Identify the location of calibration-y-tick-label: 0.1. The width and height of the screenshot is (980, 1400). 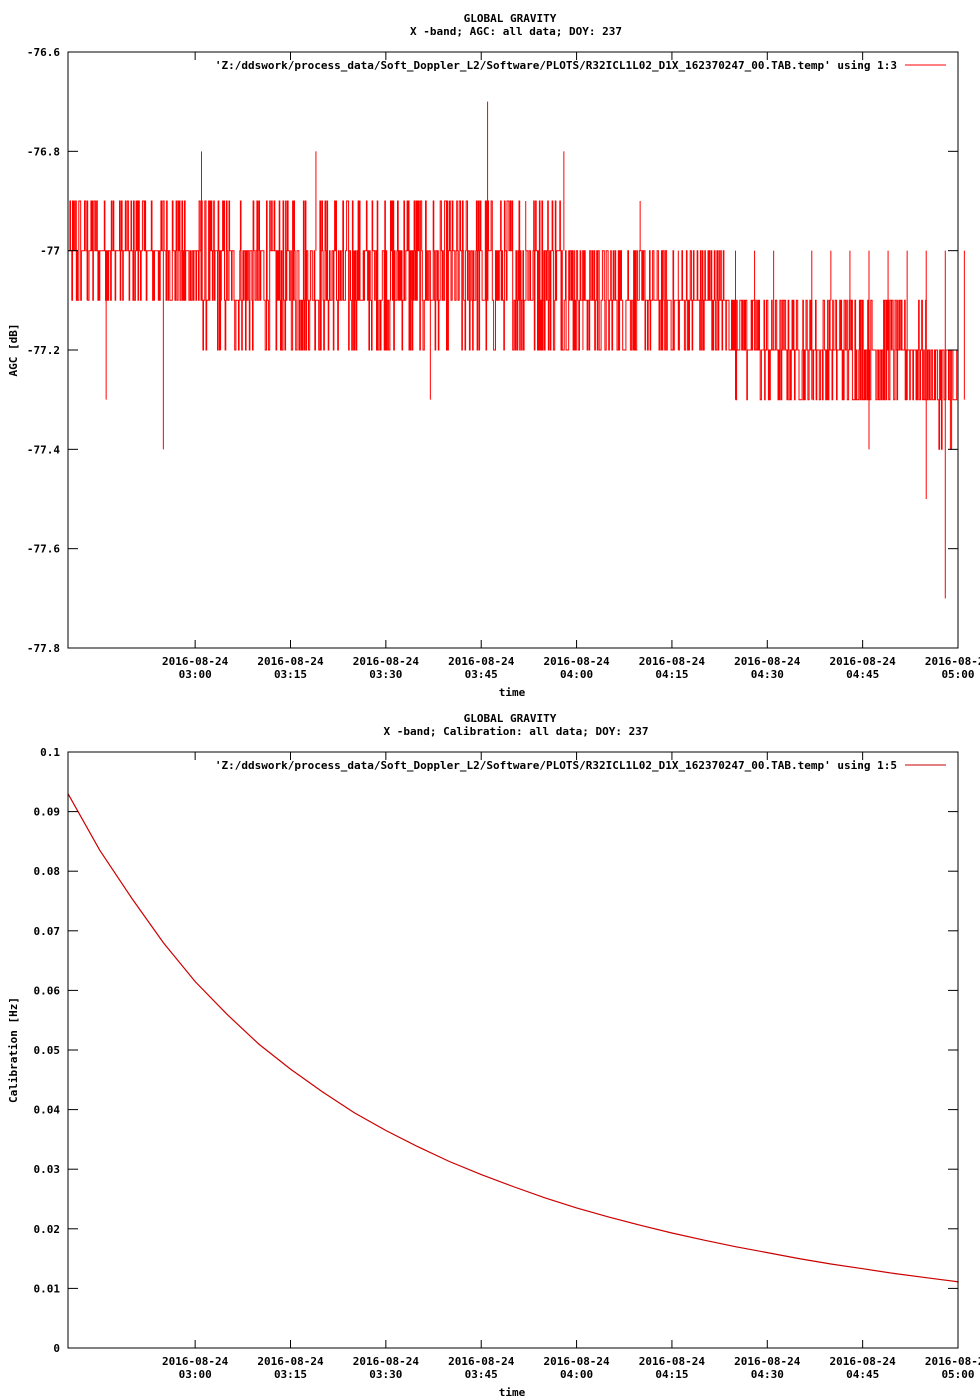
(50, 752).